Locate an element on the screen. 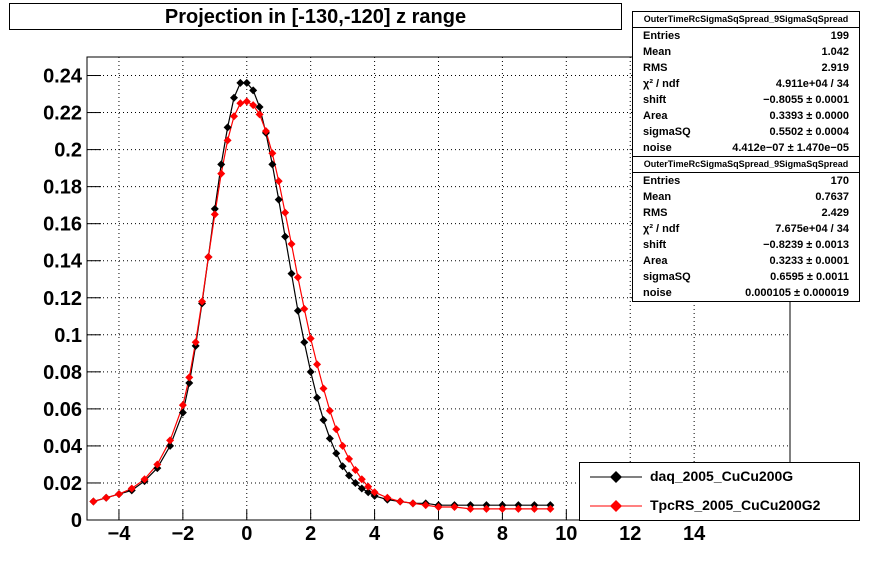  stats-label: noise is located at coordinates (657, 148).